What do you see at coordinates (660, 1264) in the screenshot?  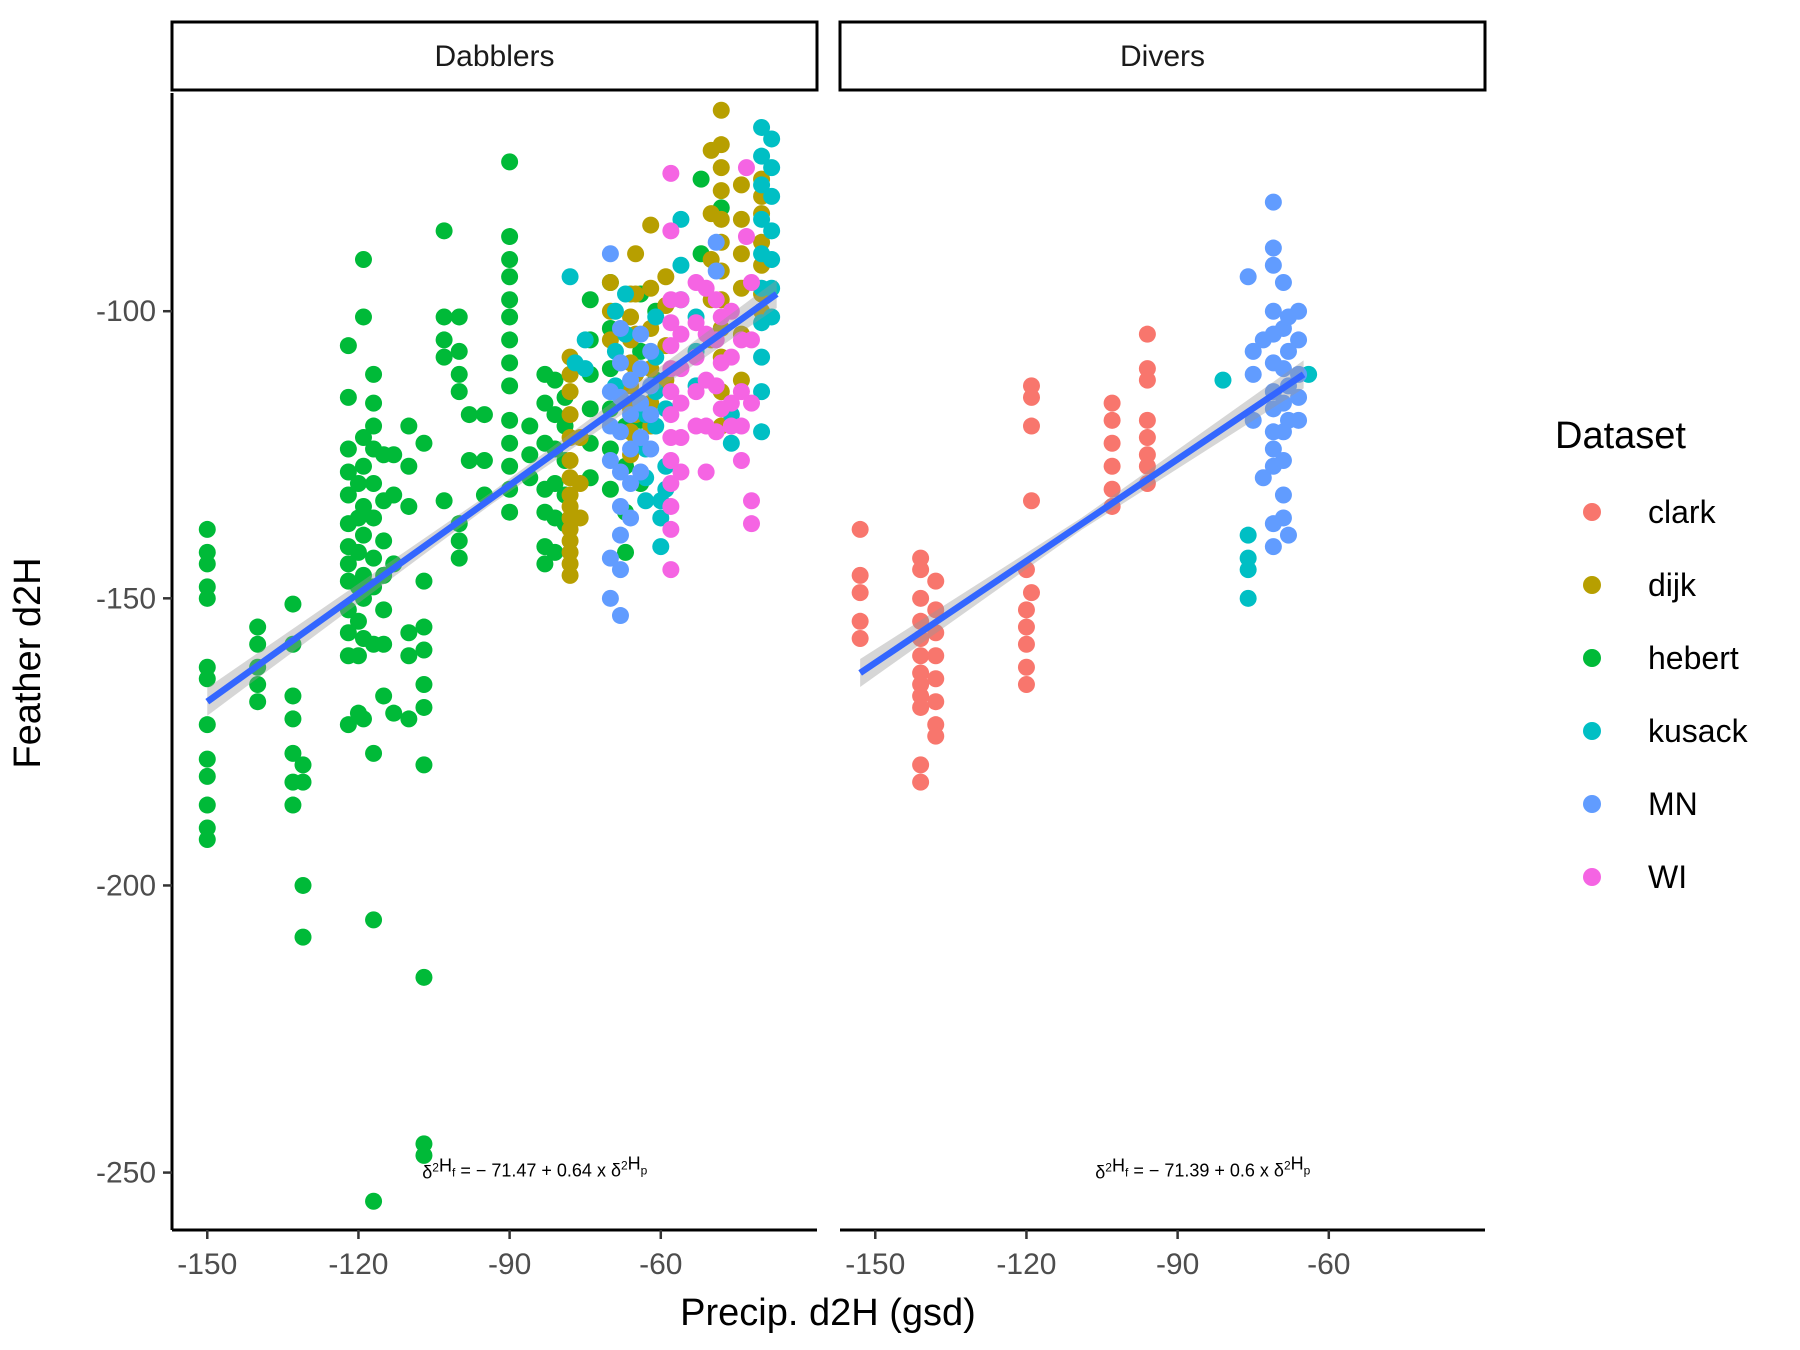 I see `x-tick-label: -60` at bounding box center [660, 1264].